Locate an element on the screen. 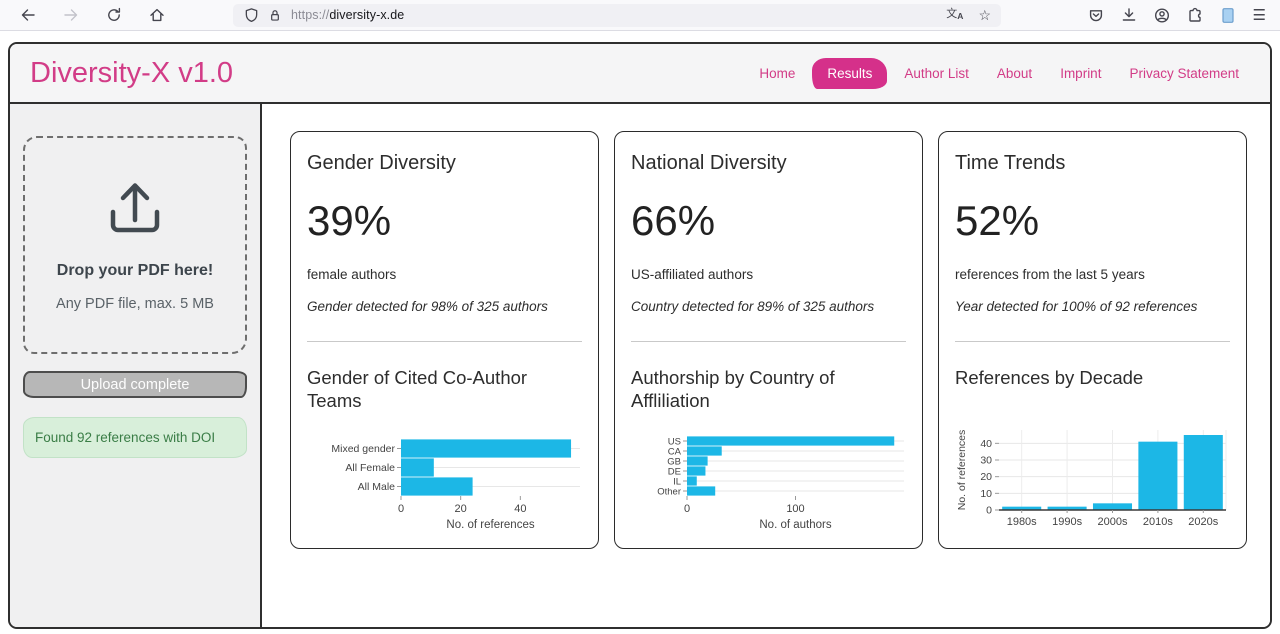 This screenshot has width=1280, height=634. svg-text: DE is located at coordinates (674, 471).